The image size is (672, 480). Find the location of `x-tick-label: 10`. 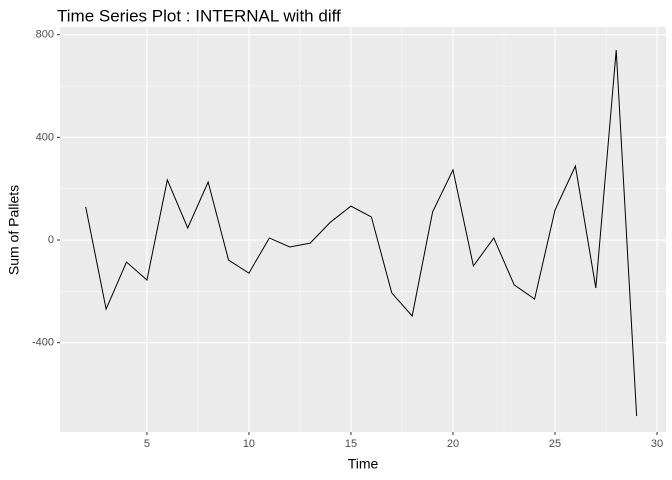

x-tick-label: 10 is located at coordinates (249, 444).